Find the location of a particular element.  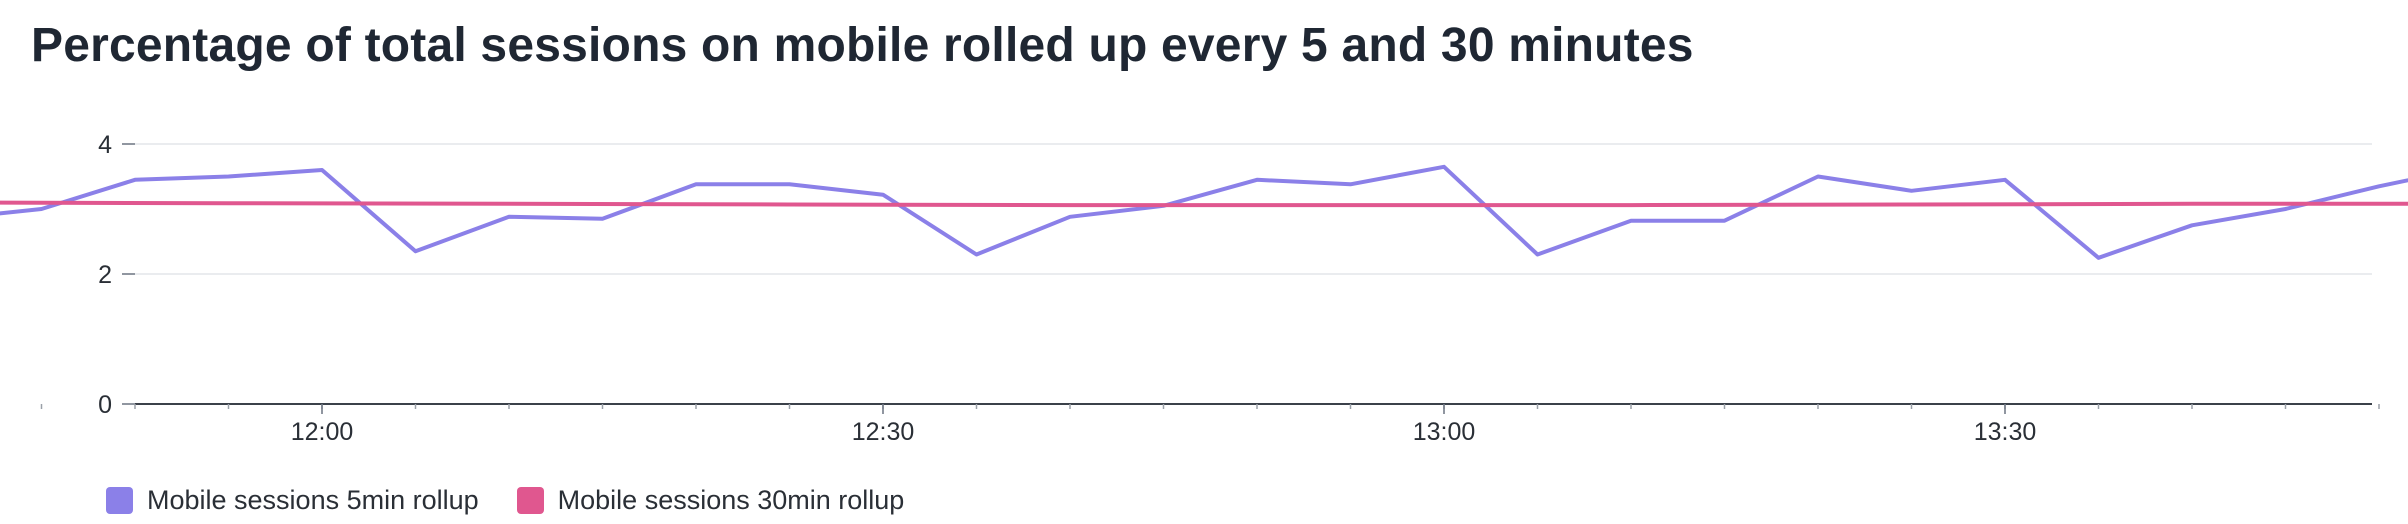

y-tick-label: 0 is located at coordinates (105, 405).